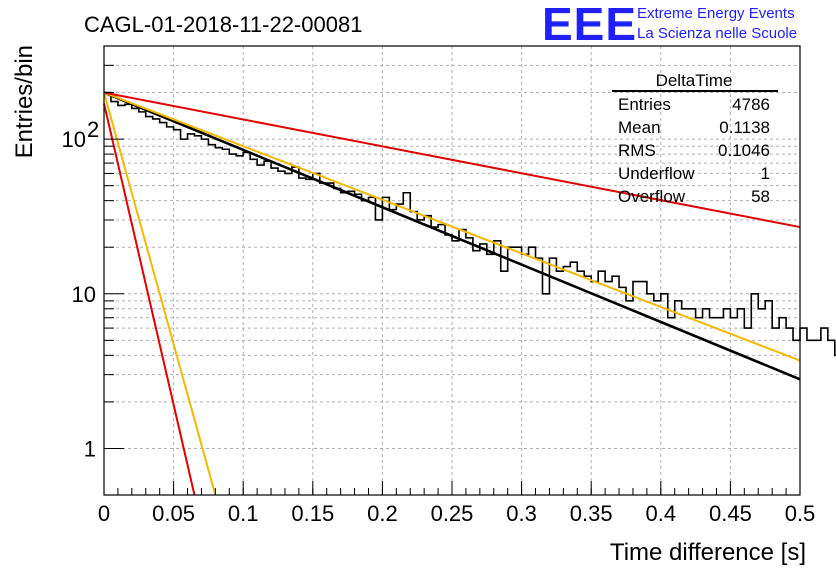 The image size is (836, 572). Describe the element at coordinates (312, 513) in the screenshot. I see `x-tick-label: 0.15` at that location.